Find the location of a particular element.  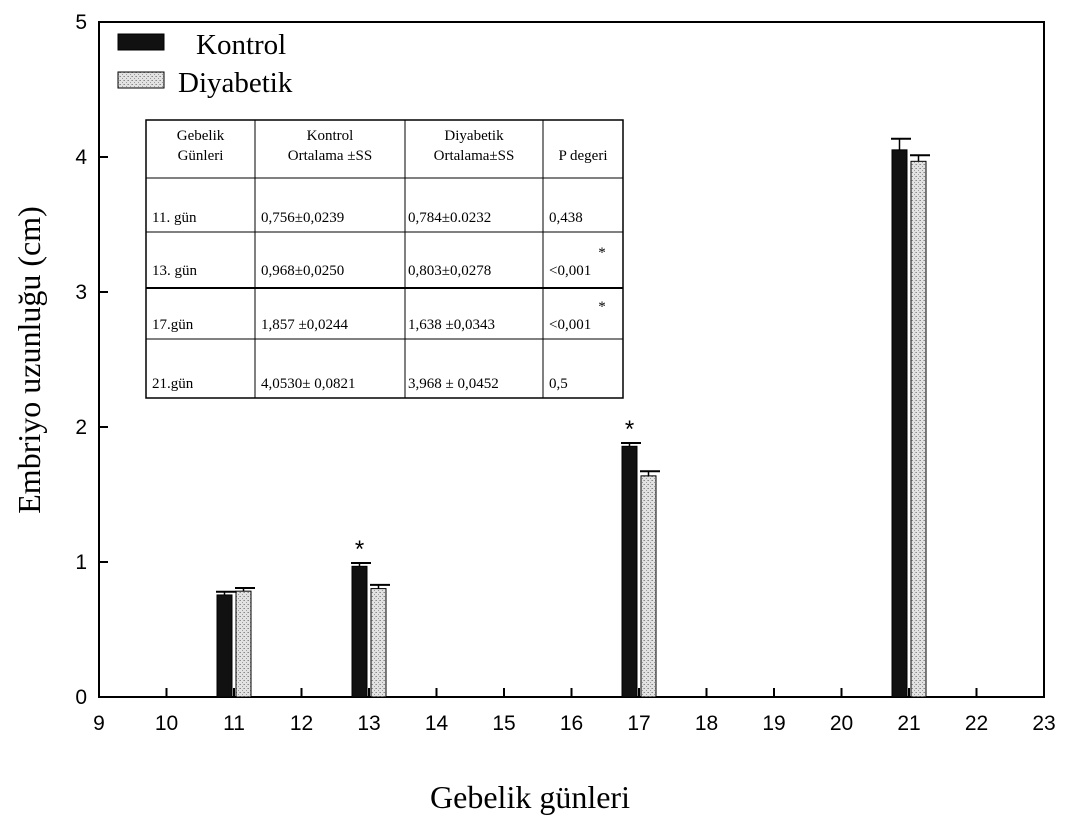

table-cell-kontrol: 0,968±0,0250 is located at coordinates (302, 271).